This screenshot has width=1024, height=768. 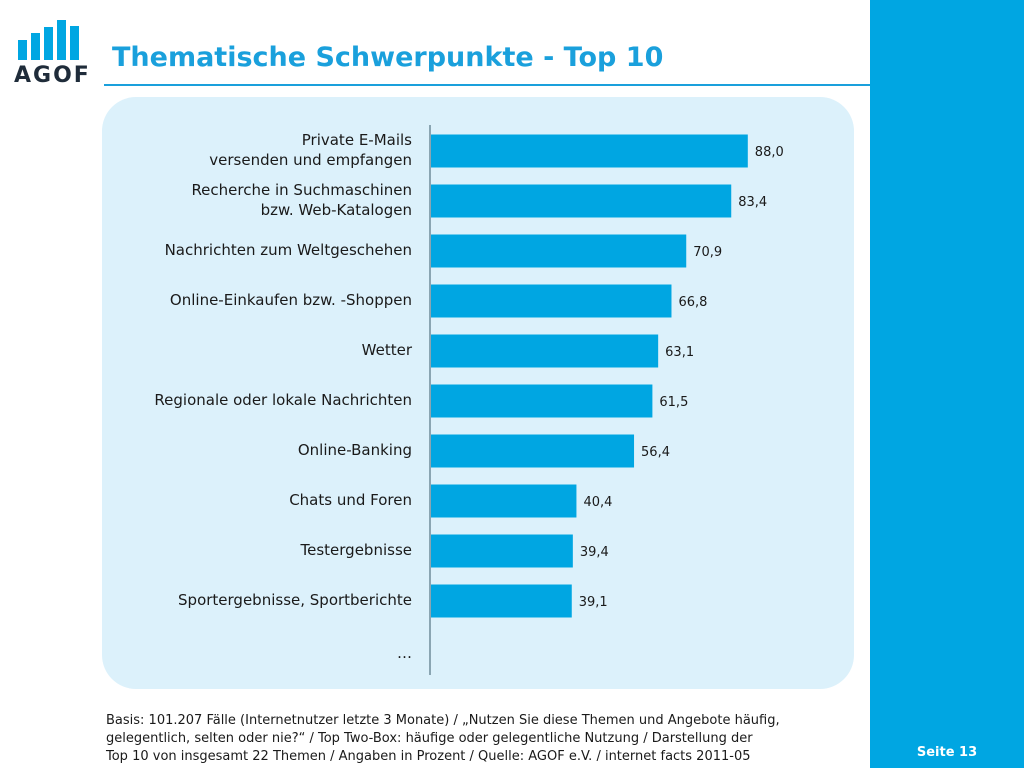 I want to click on data-label: 39,1, so click(x=593, y=602).